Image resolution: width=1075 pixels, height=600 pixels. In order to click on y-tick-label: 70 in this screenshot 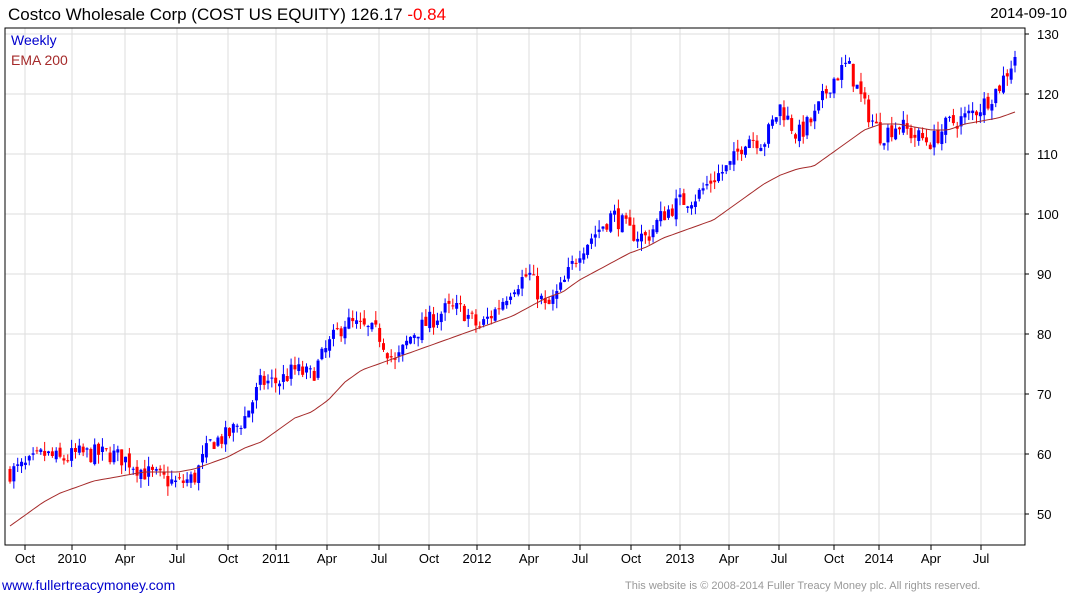, I will do `click(1044, 394)`.